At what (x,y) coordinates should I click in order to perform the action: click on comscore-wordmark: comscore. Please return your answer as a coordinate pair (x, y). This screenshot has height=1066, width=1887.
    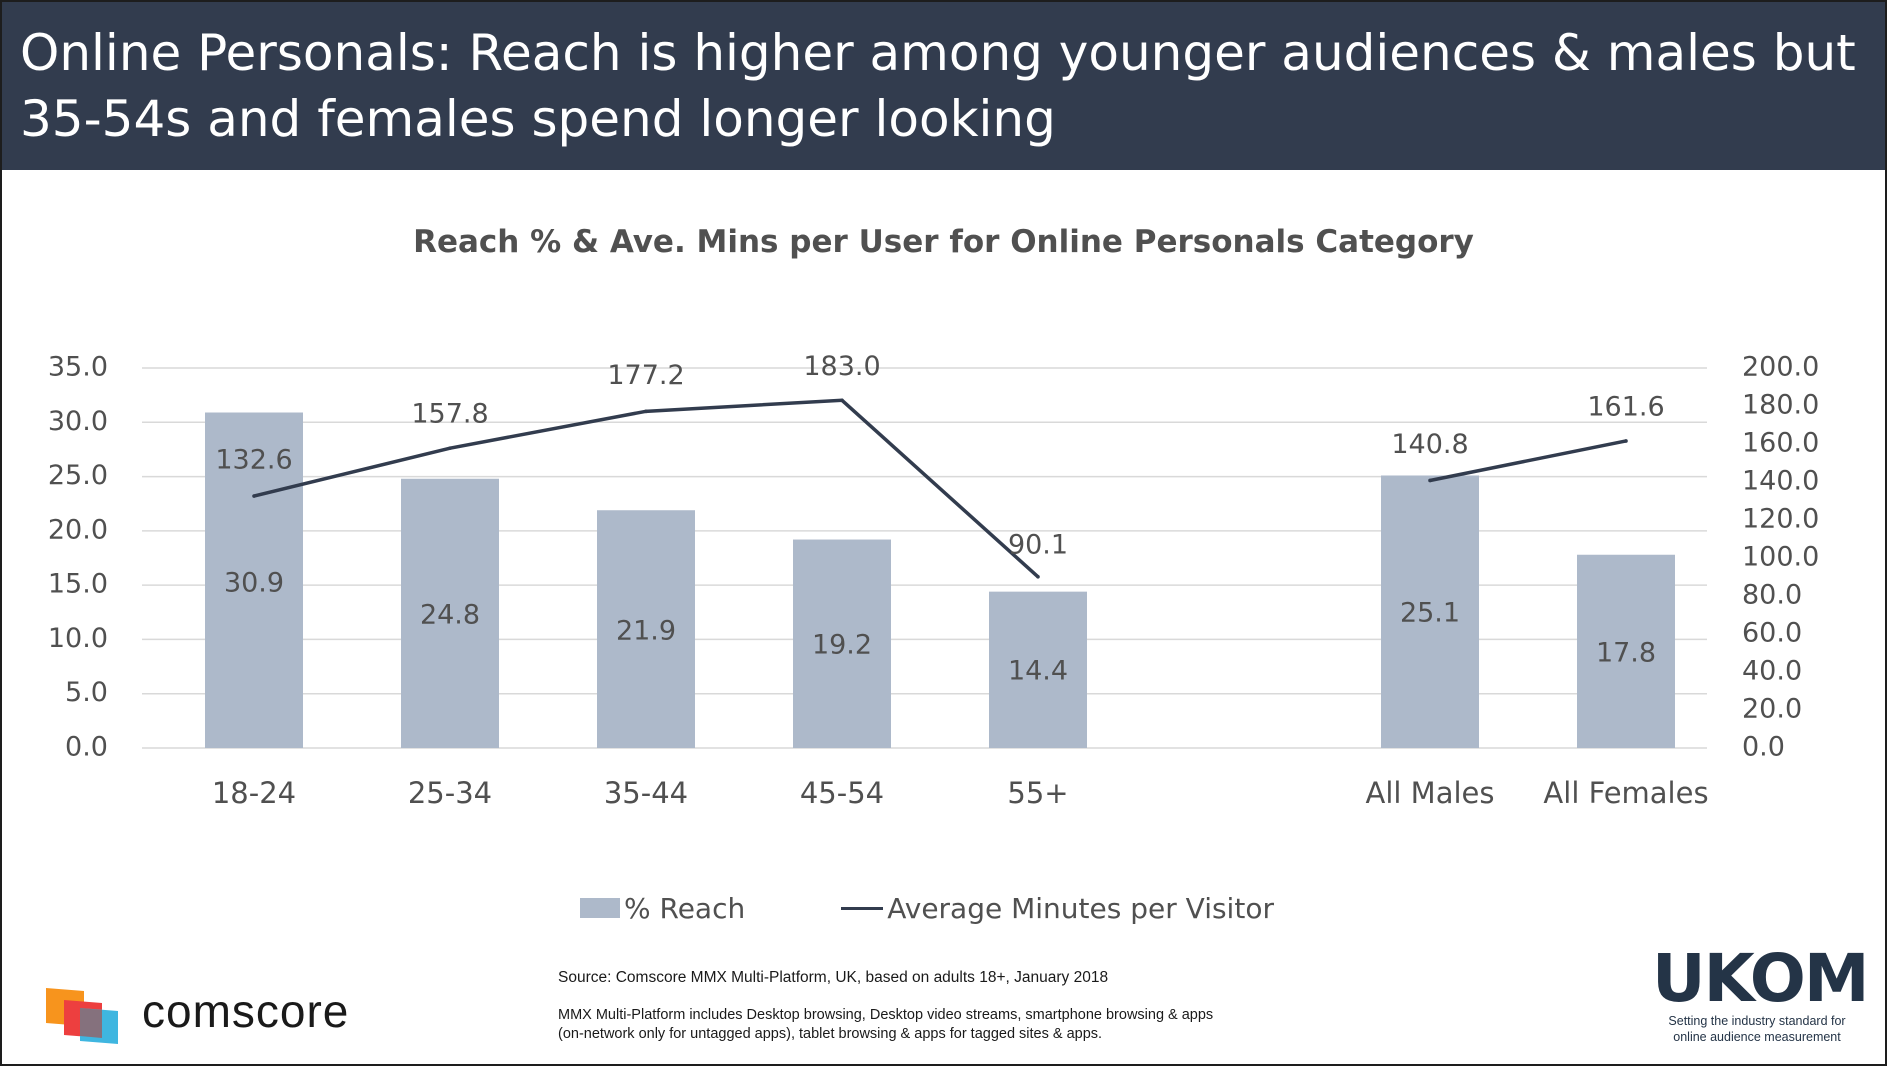
    Looking at the image, I should click on (246, 1011).